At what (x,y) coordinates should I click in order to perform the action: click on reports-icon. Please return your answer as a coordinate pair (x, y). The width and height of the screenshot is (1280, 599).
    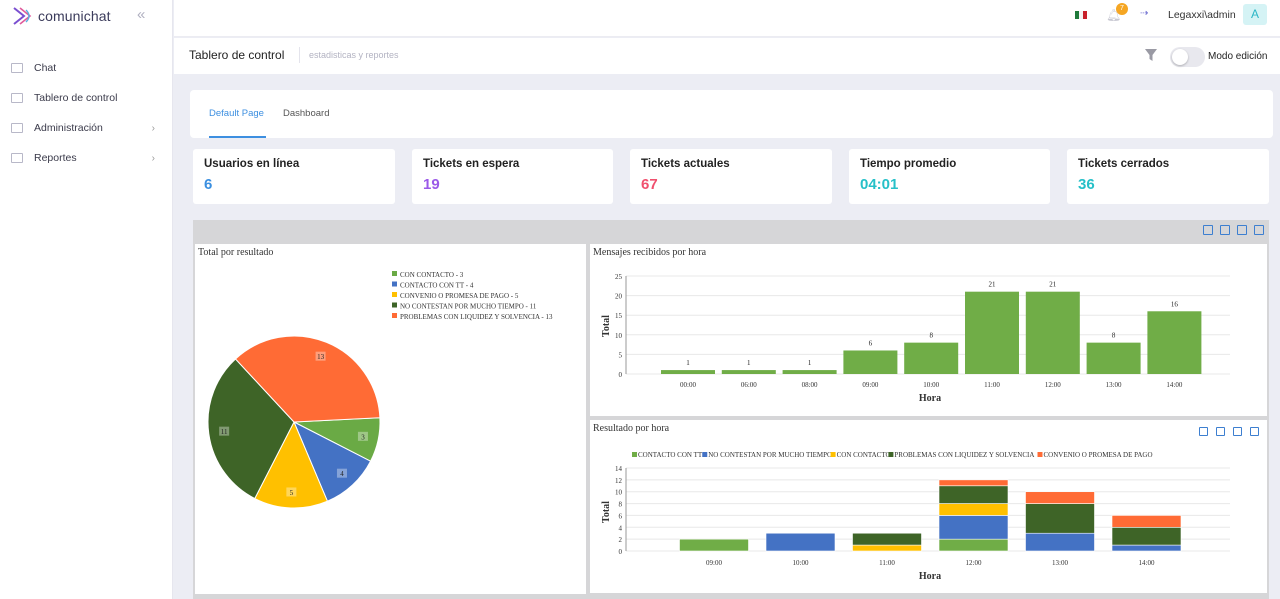
    Looking at the image, I should click on (17, 158).